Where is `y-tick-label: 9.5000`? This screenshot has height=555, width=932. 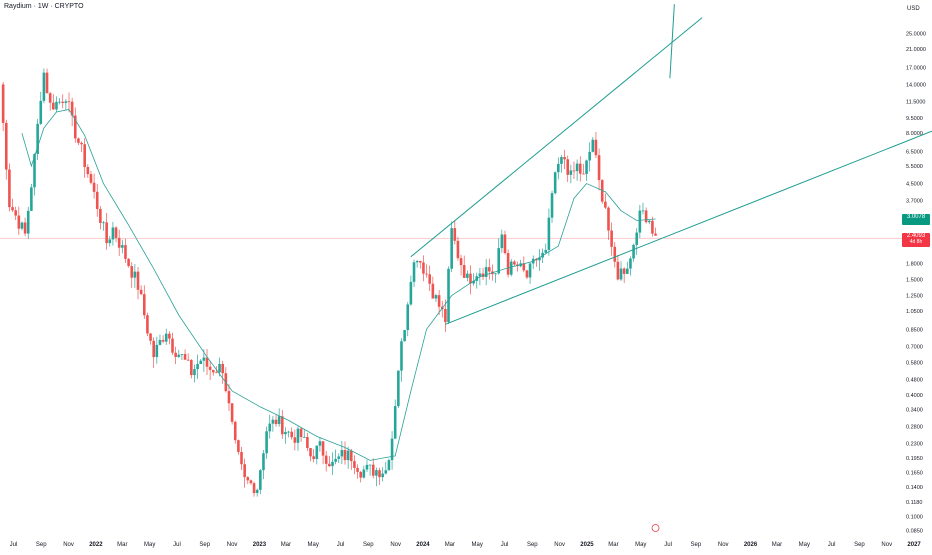
y-tick-label: 9.5000 is located at coordinates (914, 119).